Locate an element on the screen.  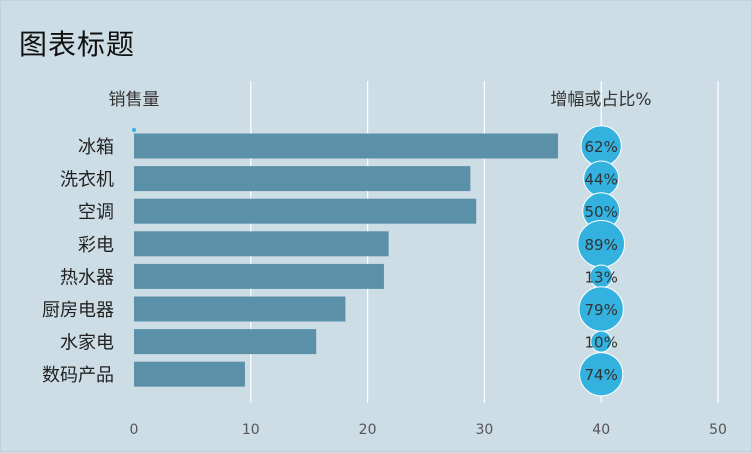
x-tick-label: 0 is located at coordinates (134, 430).